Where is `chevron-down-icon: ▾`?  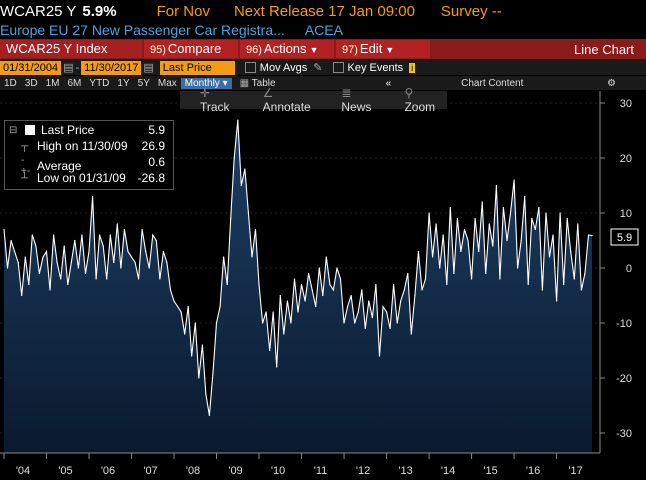 chevron-down-icon: ▾ is located at coordinates (225, 83).